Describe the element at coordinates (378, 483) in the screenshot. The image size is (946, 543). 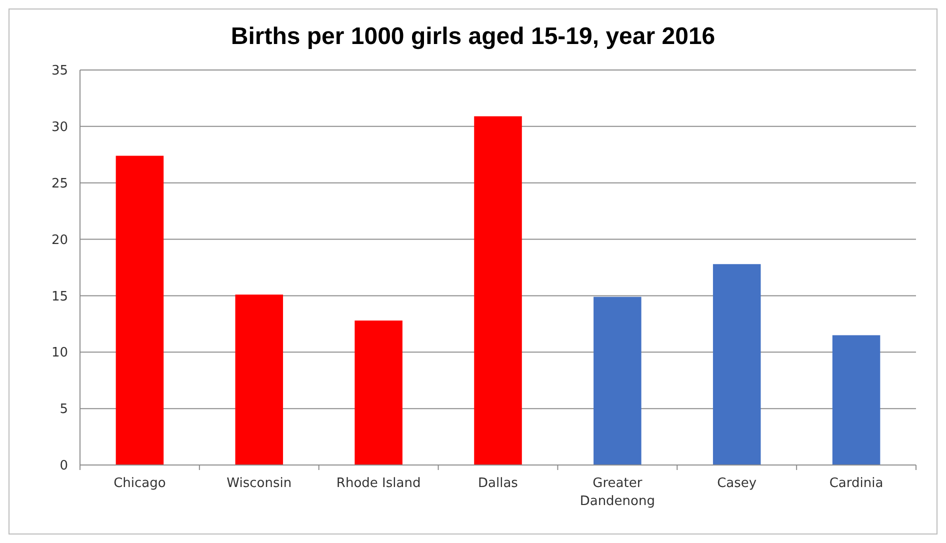
I see `x-tick-label: Rhode Island` at that location.